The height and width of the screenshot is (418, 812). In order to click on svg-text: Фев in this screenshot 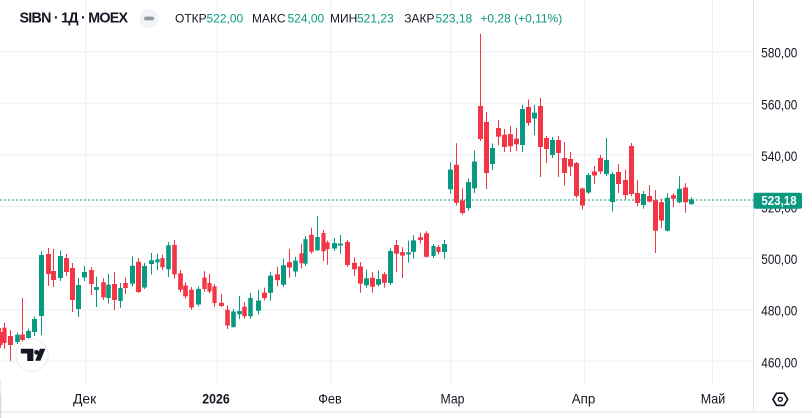, I will do `click(330, 398)`.